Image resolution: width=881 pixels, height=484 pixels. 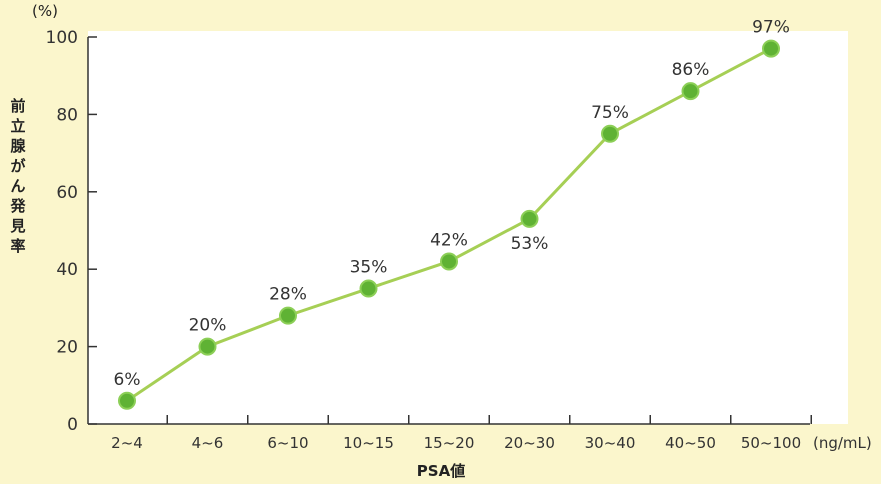 I want to click on data-label: 86%, so click(x=691, y=70).